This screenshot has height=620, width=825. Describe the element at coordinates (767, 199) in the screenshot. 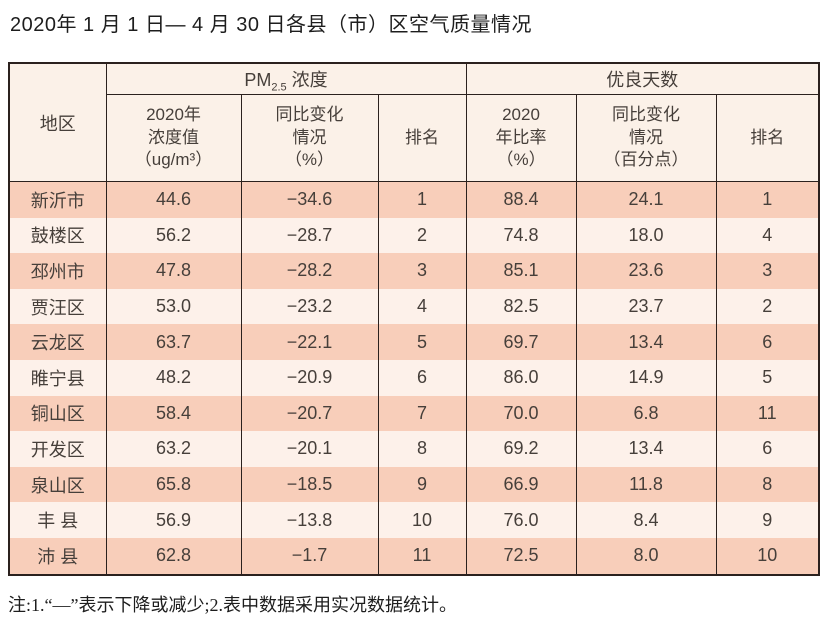

I see `good-rank-cell: 1` at that location.